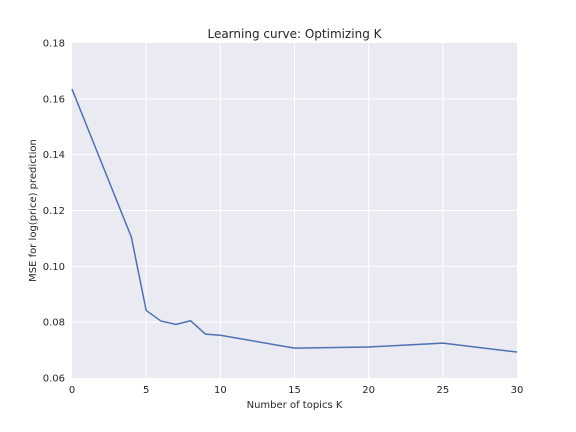 The image size is (576, 432). Describe the element at coordinates (295, 405) in the screenshot. I see `x-axis-label: Number of topics K` at that location.